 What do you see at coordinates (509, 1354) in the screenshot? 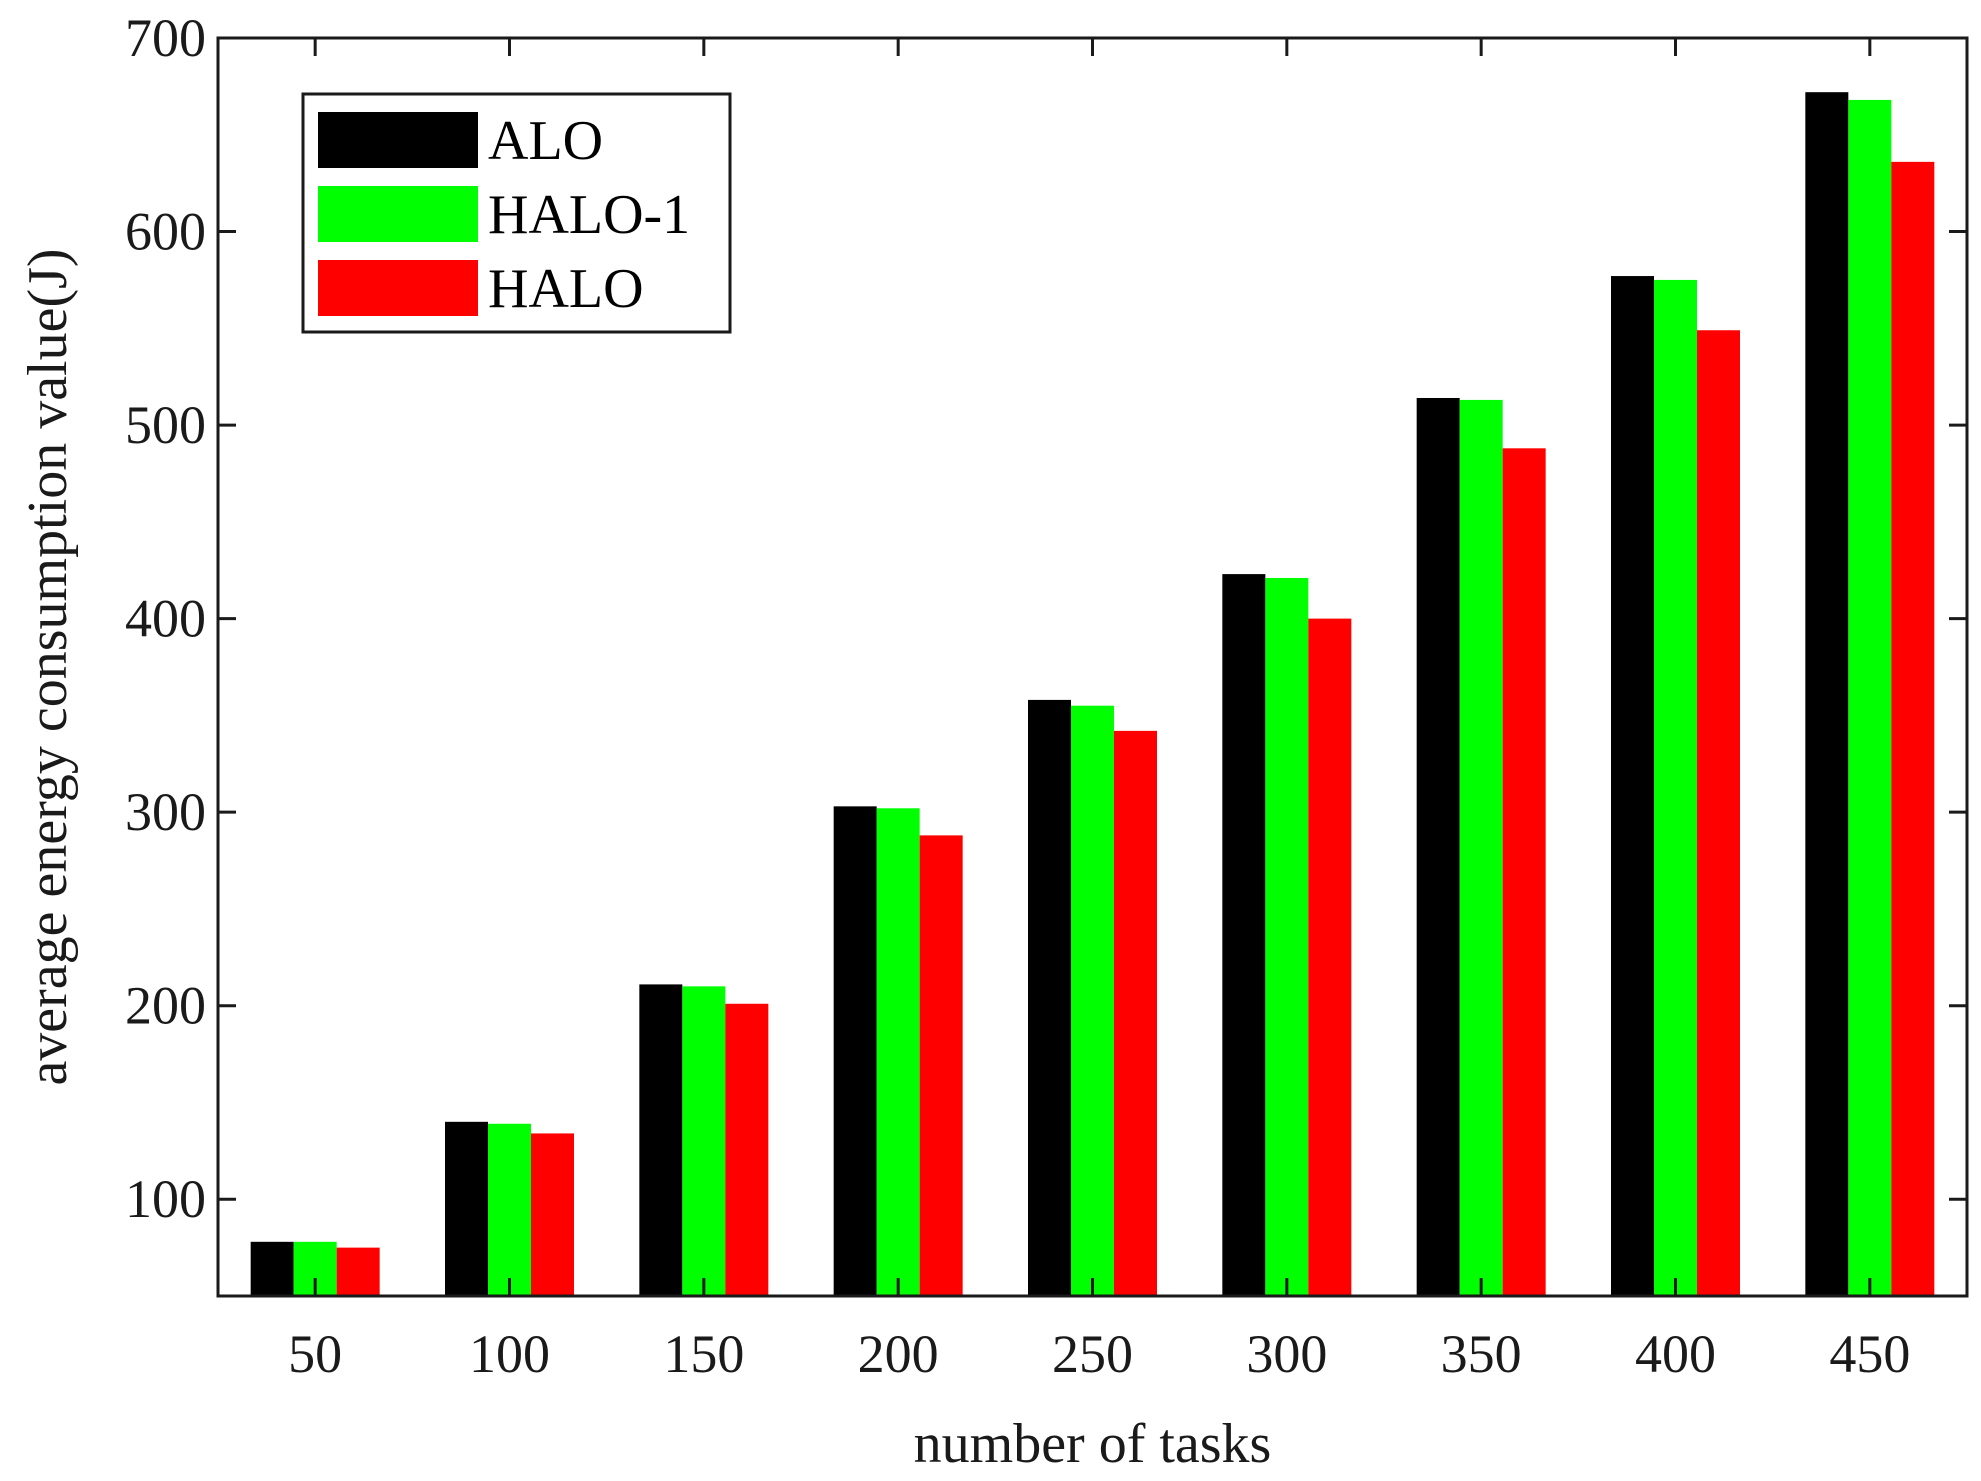
I see `x-tick-label-100: 100` at bounding box center [509, 1354].